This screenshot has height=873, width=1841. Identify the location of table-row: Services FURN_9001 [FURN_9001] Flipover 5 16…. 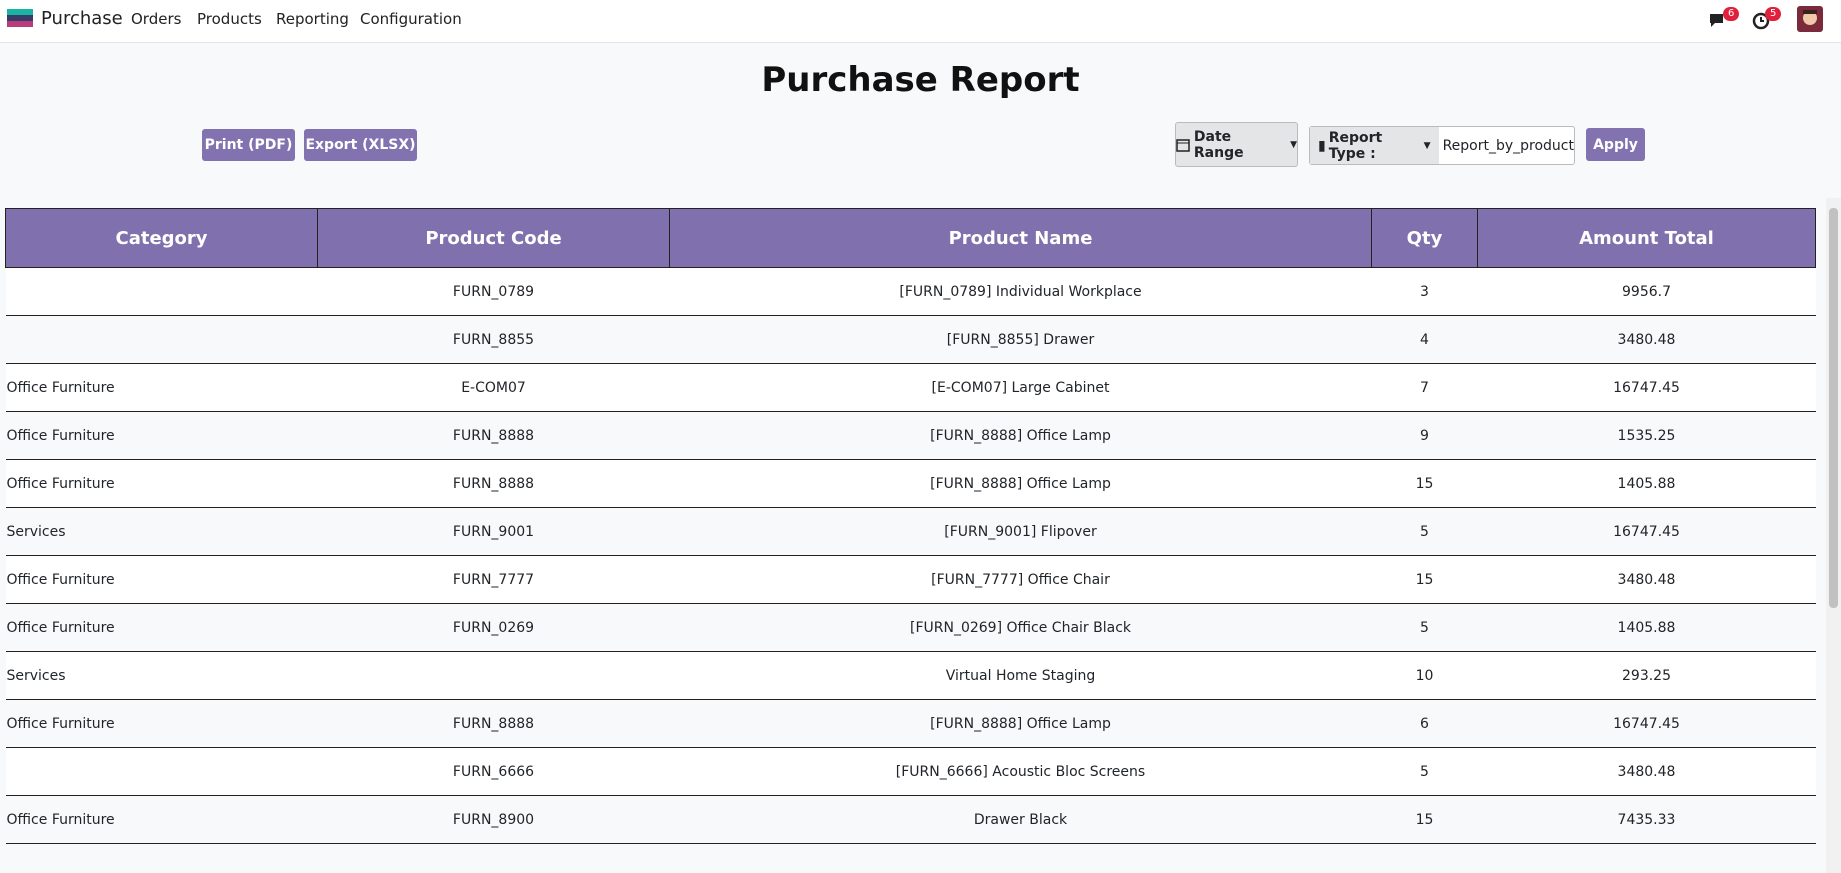
(910, 531).